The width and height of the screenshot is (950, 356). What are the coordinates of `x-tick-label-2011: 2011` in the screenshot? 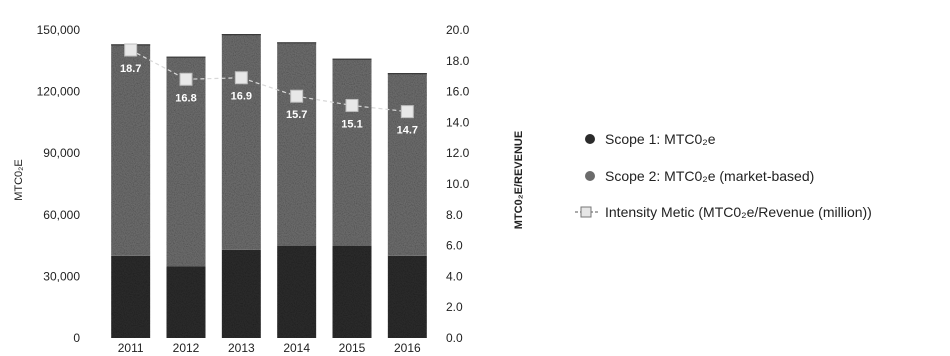 It's located at (131, 348).